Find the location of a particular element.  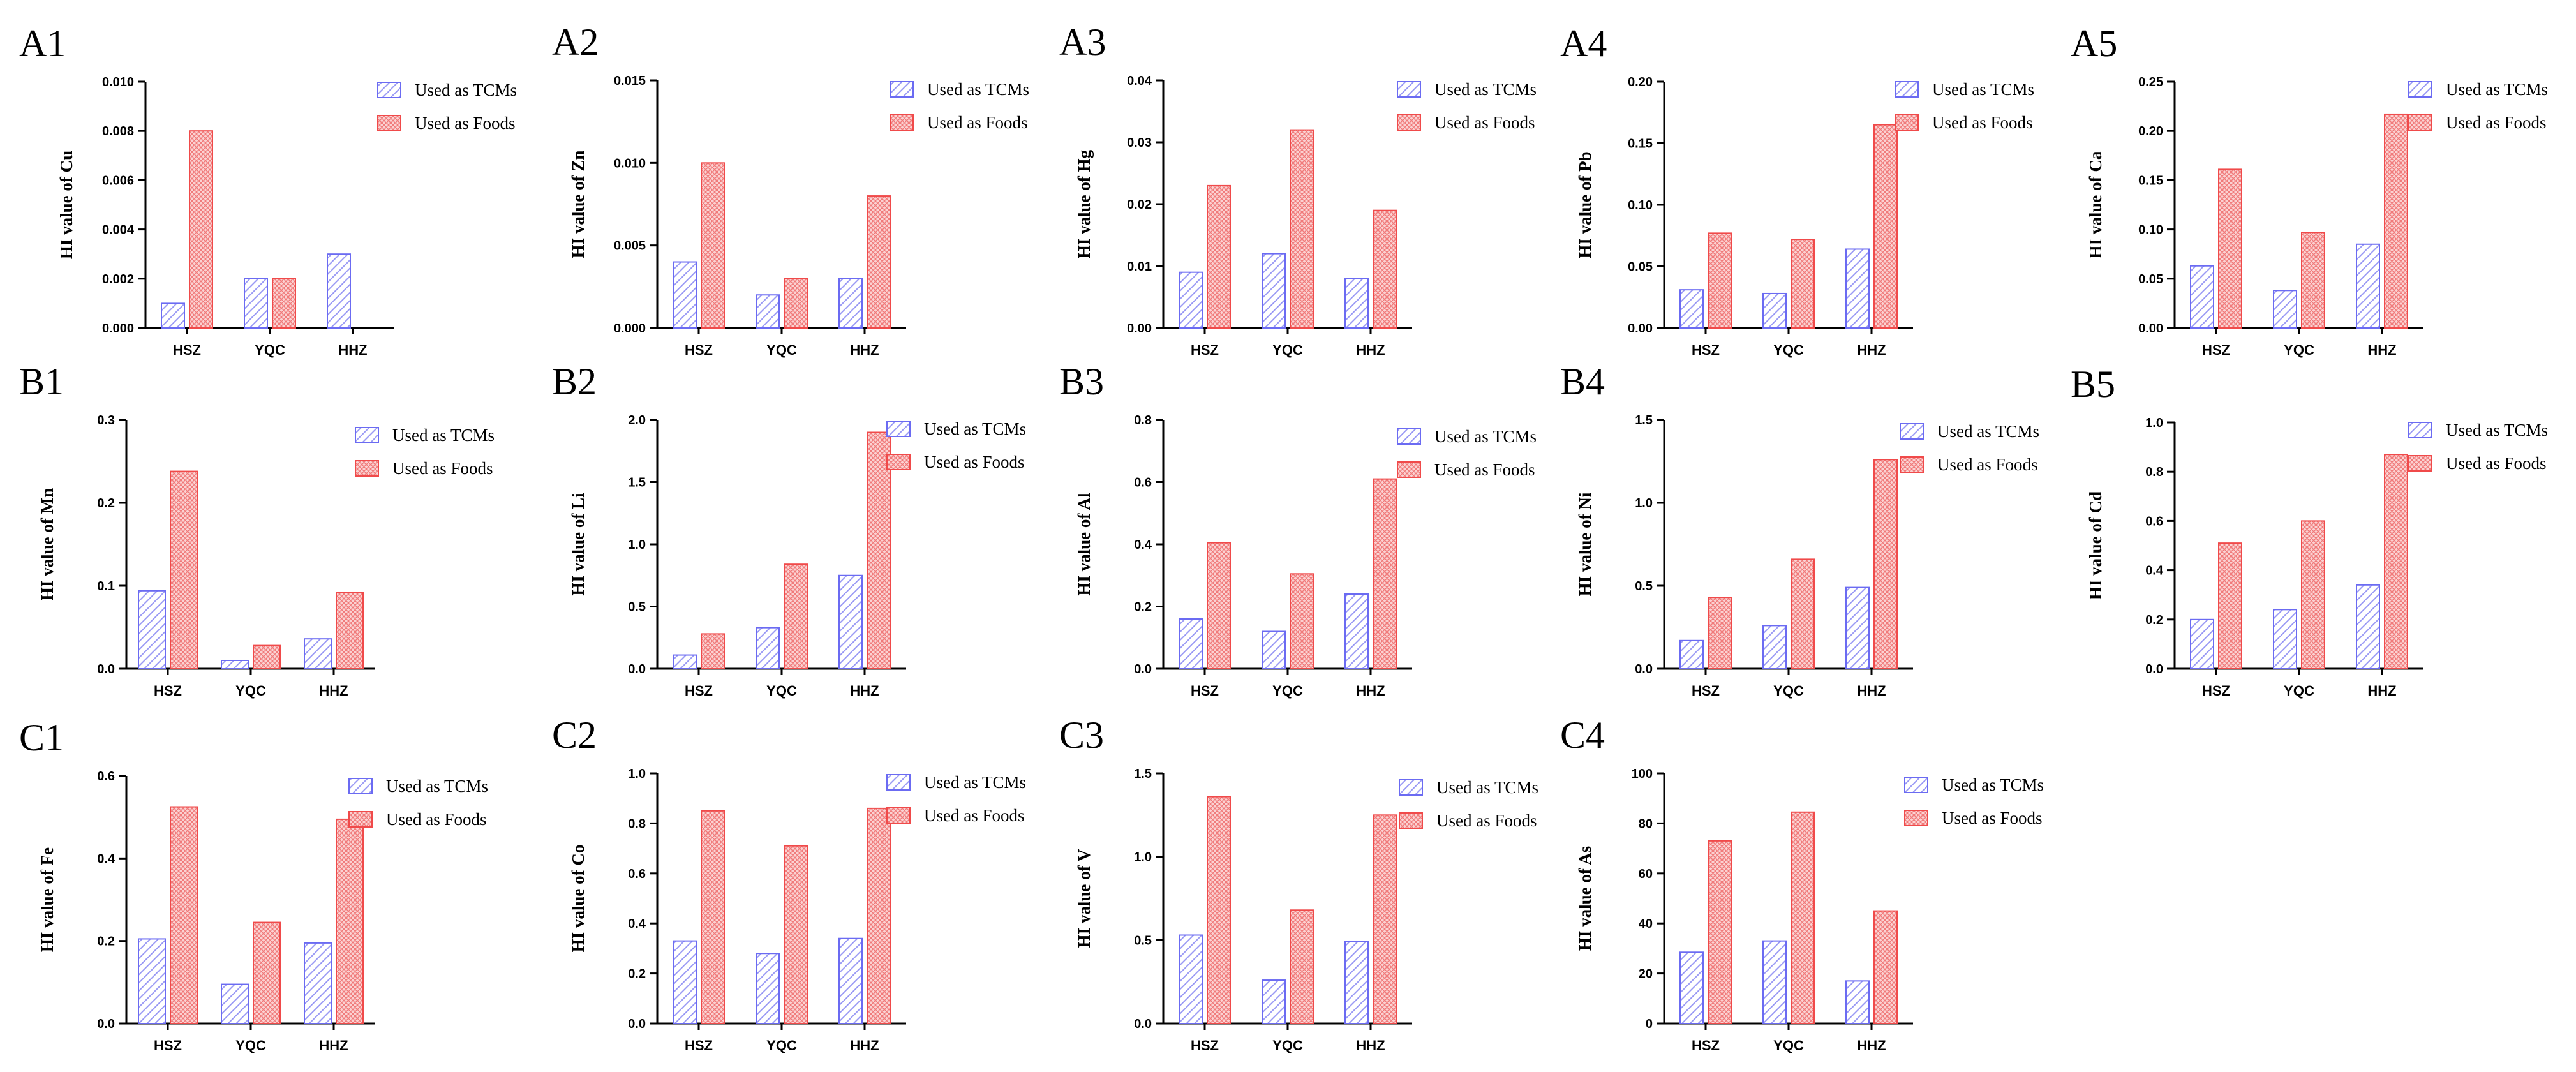

bar-c3-used-as-foods-hhz is located at coordinates (1385, 919).